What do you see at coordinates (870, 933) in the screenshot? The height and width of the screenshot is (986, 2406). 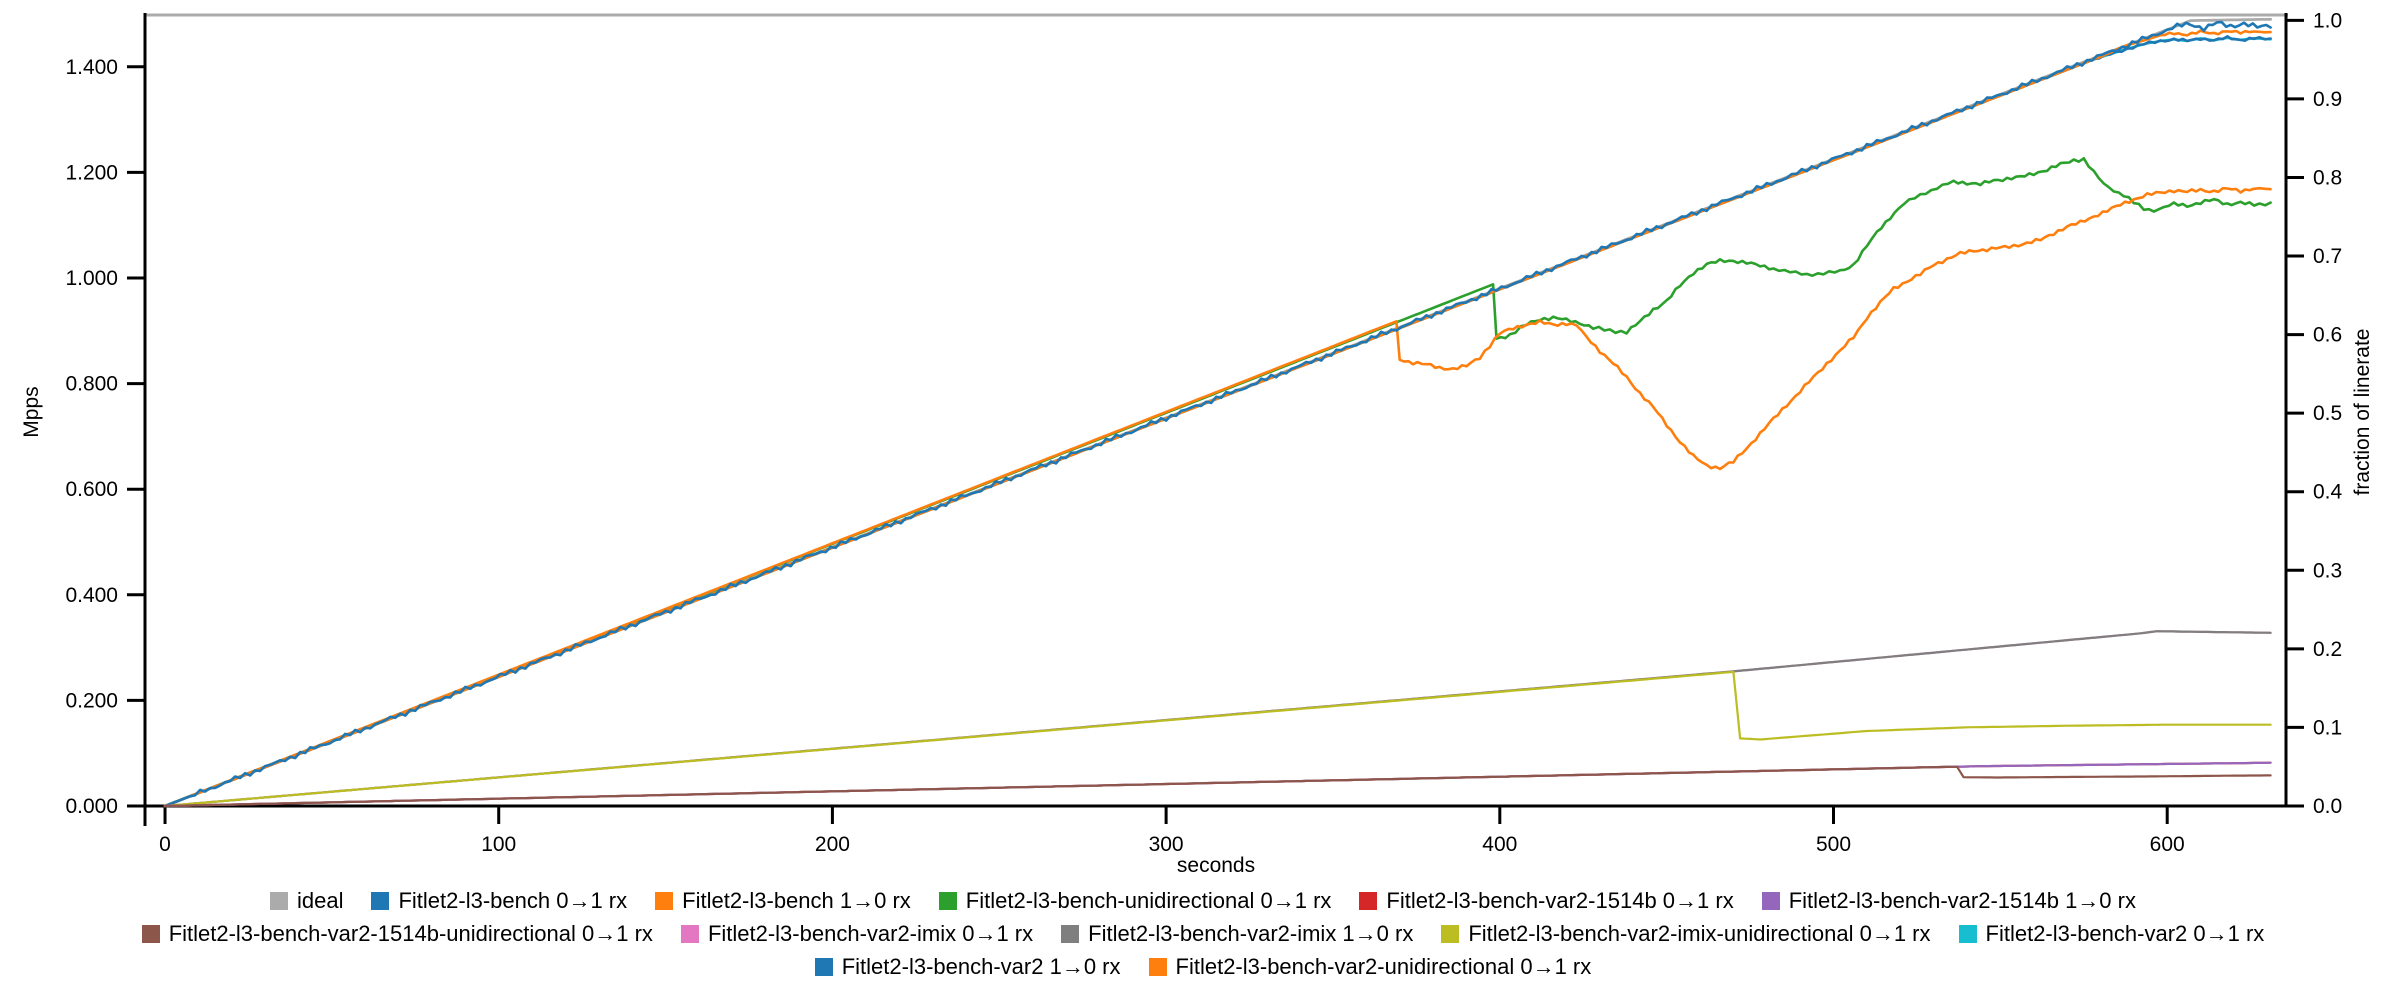 I see `legend-label: Fitlet2-l3-bench-var2-imix 0→1 rx` at bounding box center [870, 933].